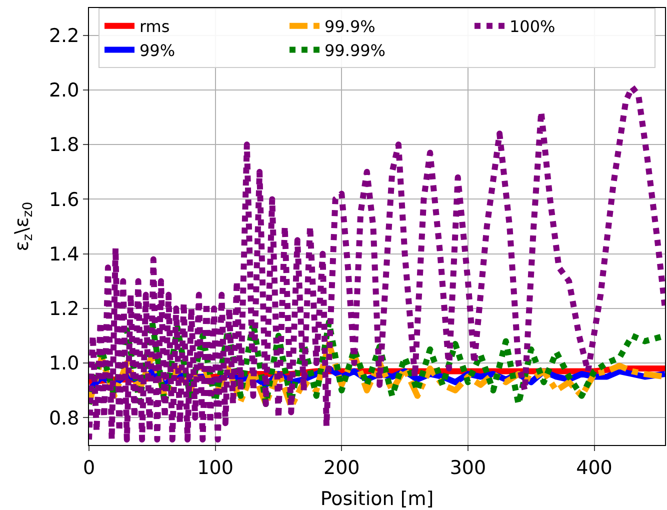  I want to click on x-tick-label: 0, so click(89, 467).